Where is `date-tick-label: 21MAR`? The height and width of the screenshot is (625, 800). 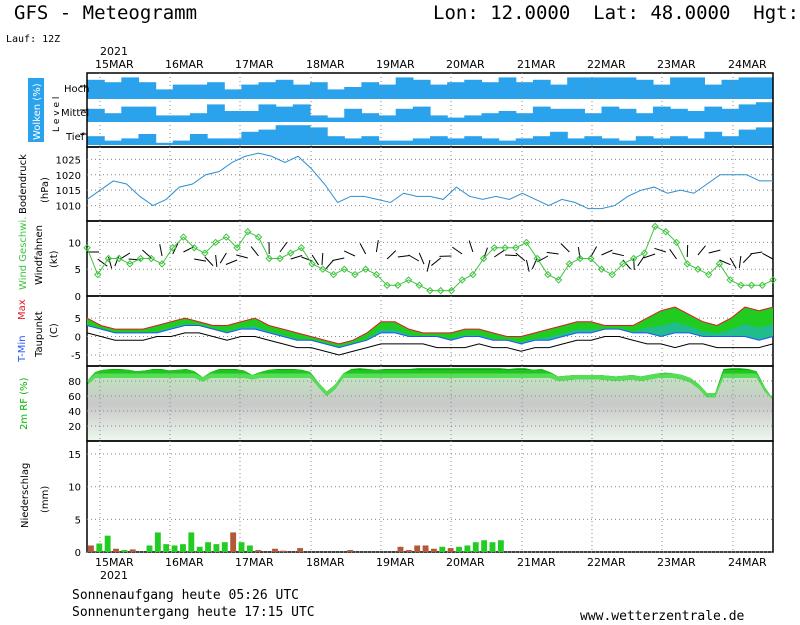
date-tick-label: 21MAR is located at coordinates (536, 64).